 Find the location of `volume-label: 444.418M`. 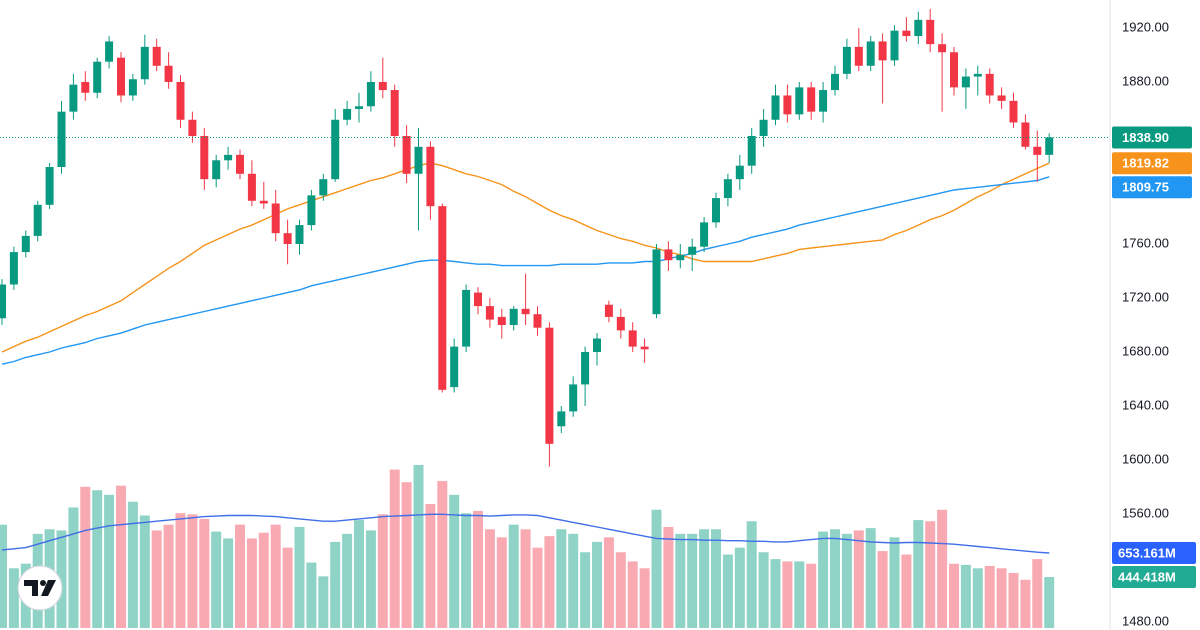

volume-label: 444.418M is located at coordinates (1147, 576).